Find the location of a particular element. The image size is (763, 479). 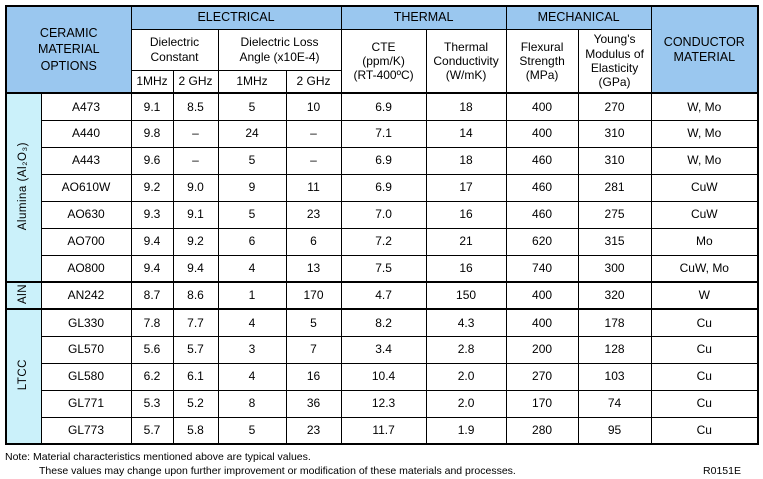

table-row: GL570 5.6 5.7 3 7 3.4 2.8 200 128 Cu is located at coordinates (382, 349).